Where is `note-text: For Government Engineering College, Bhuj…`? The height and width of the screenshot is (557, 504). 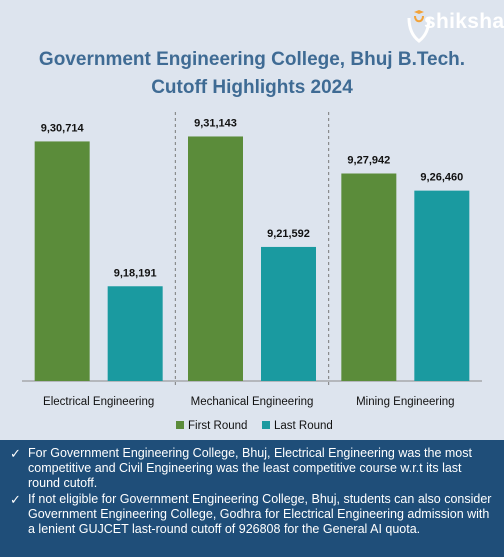 note-text: For Government Engineering College, Bhuj… is located at coordinates (250, 468).